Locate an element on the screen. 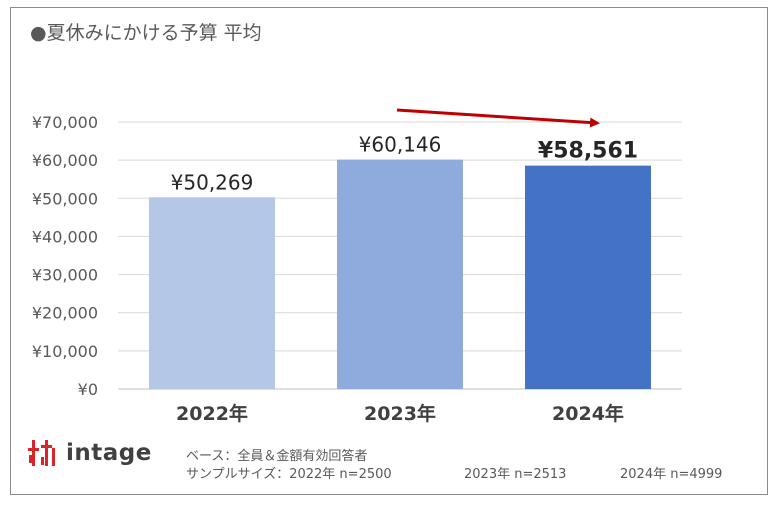 Image resolution: width=780 pixels, height=505 pixels. x-tick-label: 2023年 is located at coordinates (400, 413).